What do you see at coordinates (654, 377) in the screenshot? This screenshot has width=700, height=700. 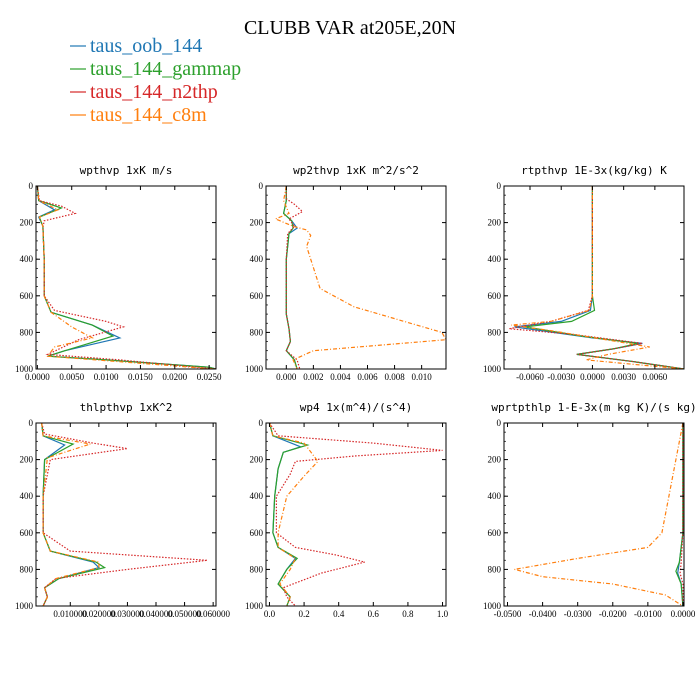 I see `x-tick-label: 0.0060` at bounding box center [654, 377].